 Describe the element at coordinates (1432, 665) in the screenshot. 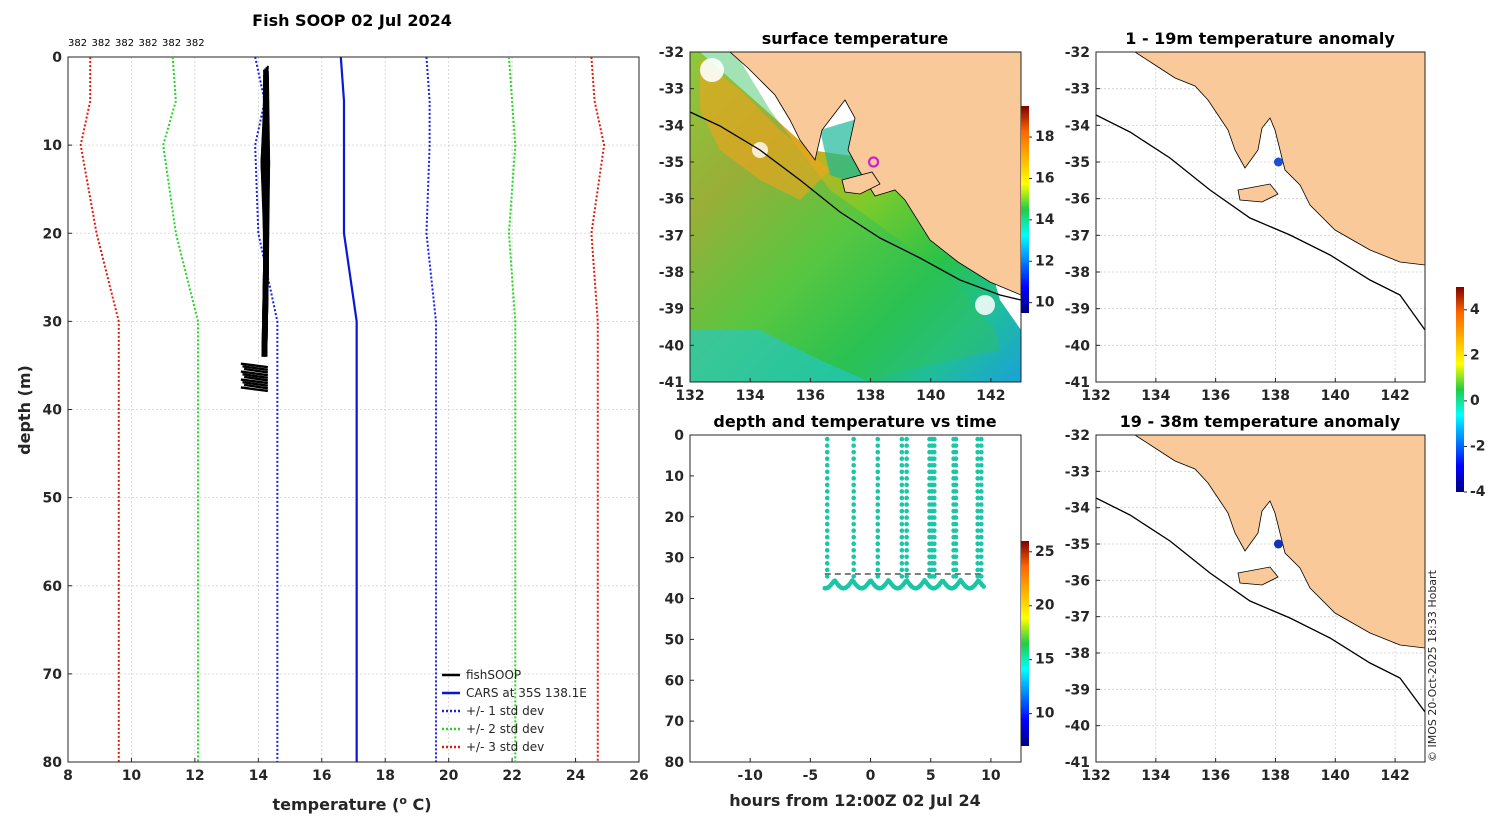

I see `credit-text: © IMOS 20-Oct-2025 18:33 Hobart` at that location.